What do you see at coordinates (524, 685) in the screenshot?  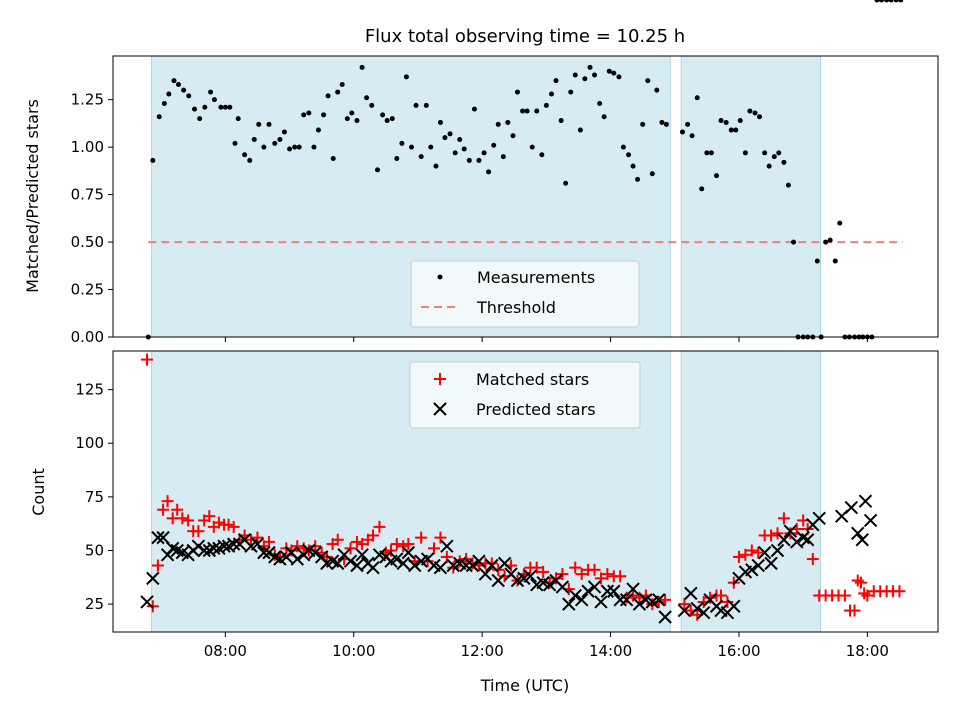 I see `x-axis-label: Time (UTC)` at bounding box center [524, 685].